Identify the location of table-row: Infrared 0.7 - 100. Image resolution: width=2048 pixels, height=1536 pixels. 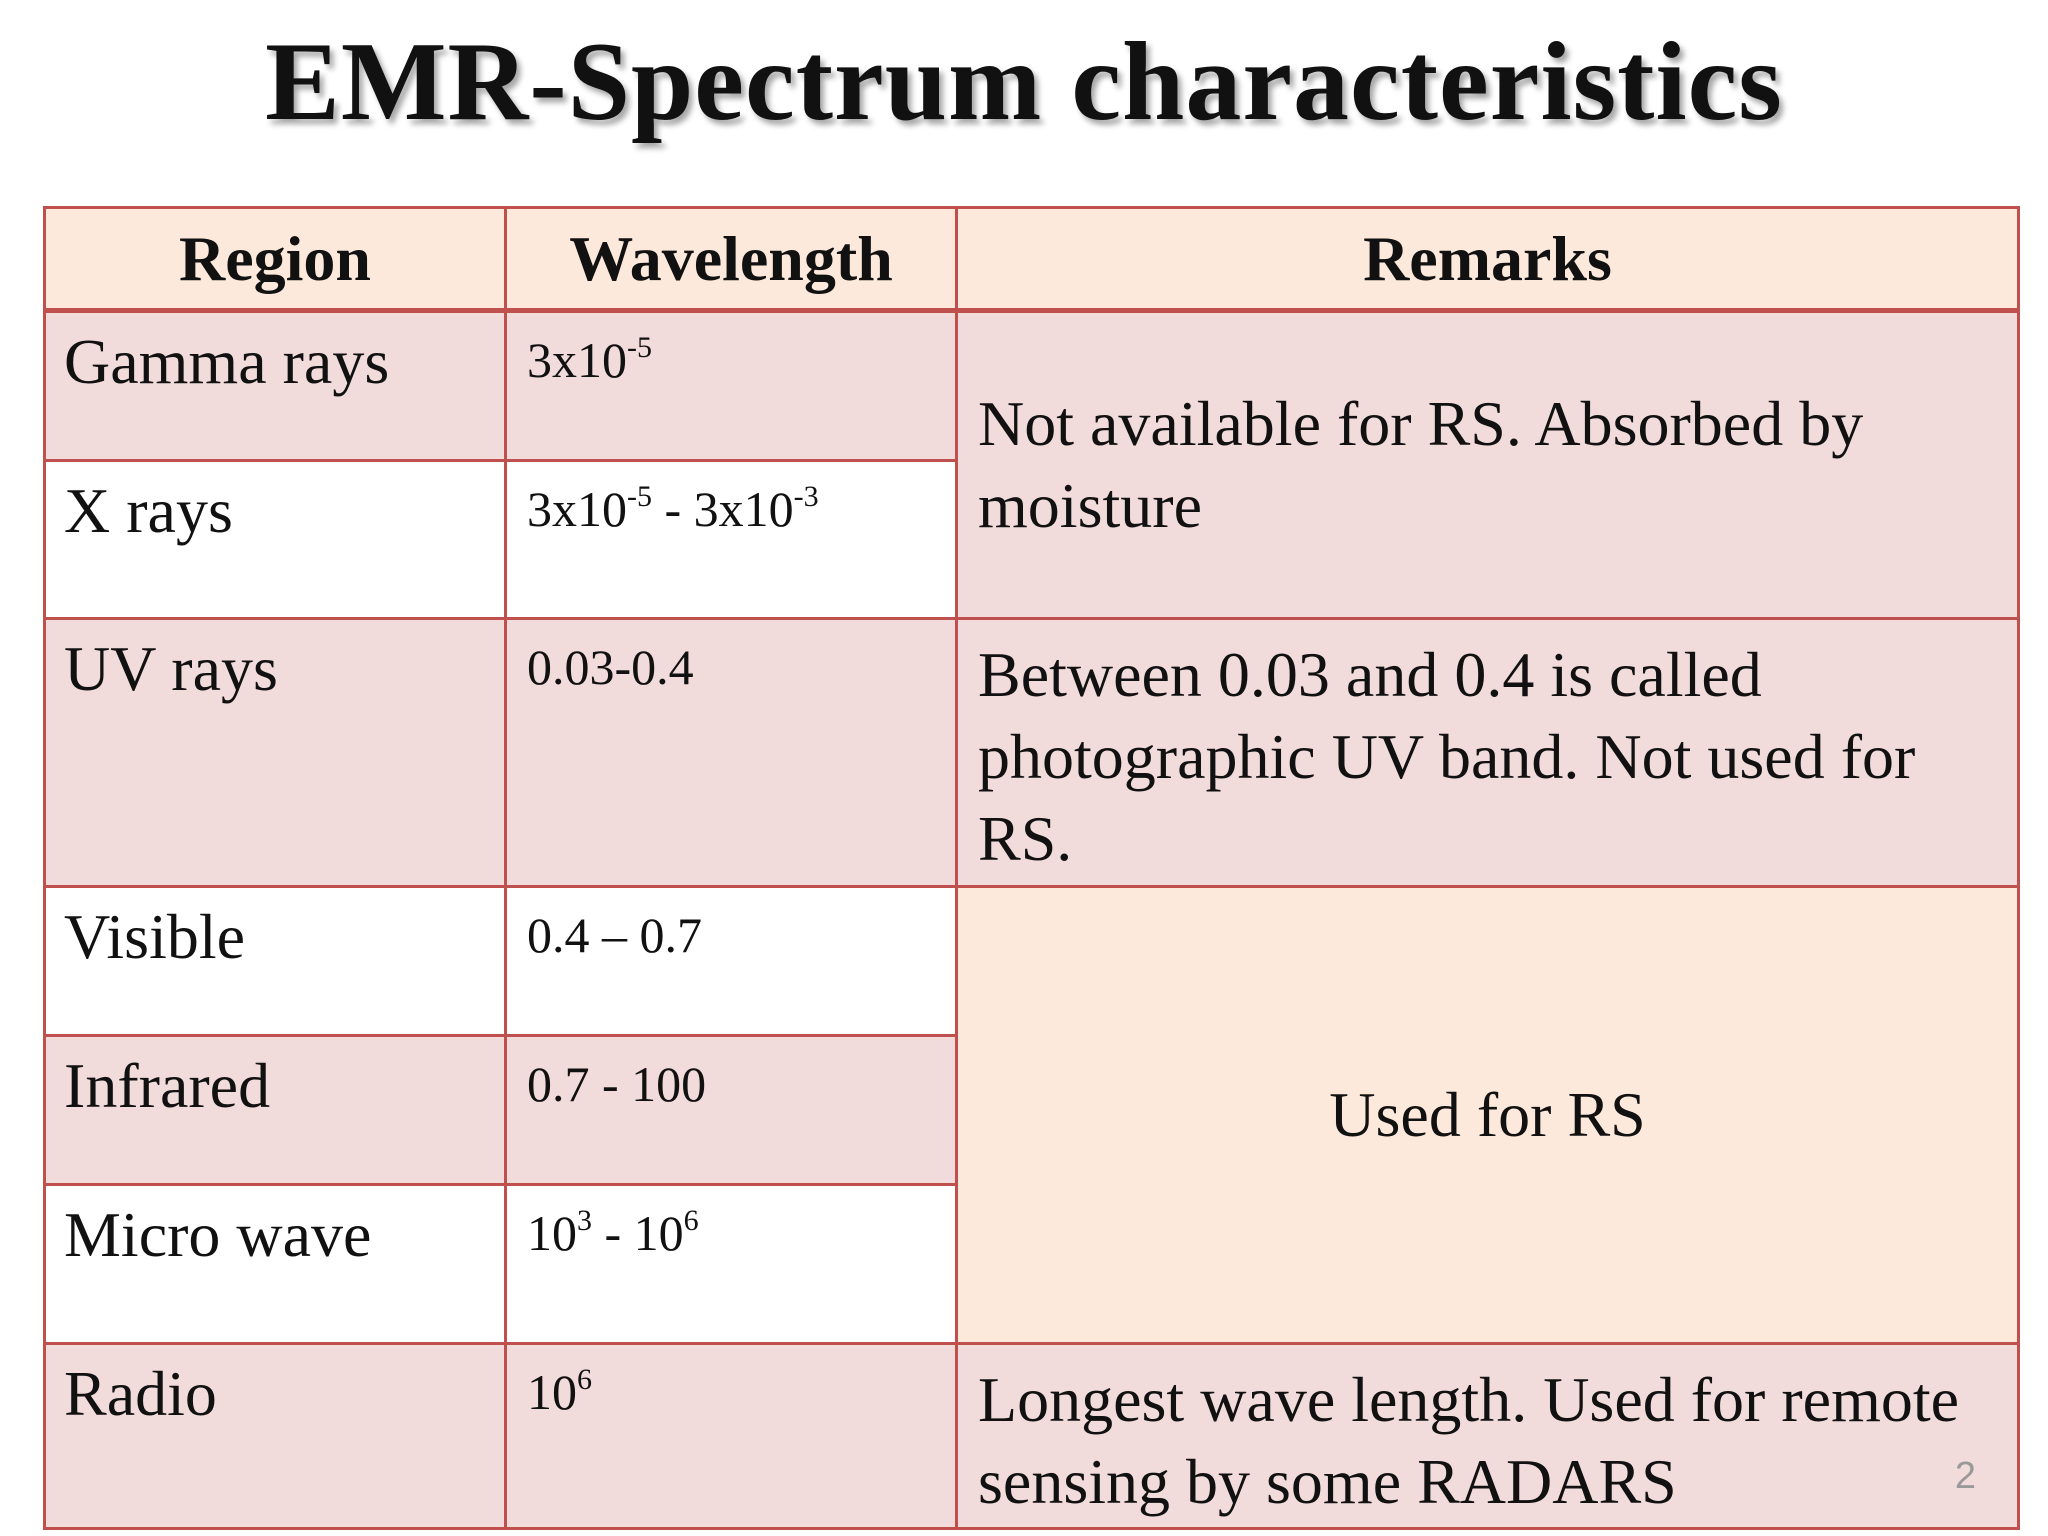
(1031, 1110).